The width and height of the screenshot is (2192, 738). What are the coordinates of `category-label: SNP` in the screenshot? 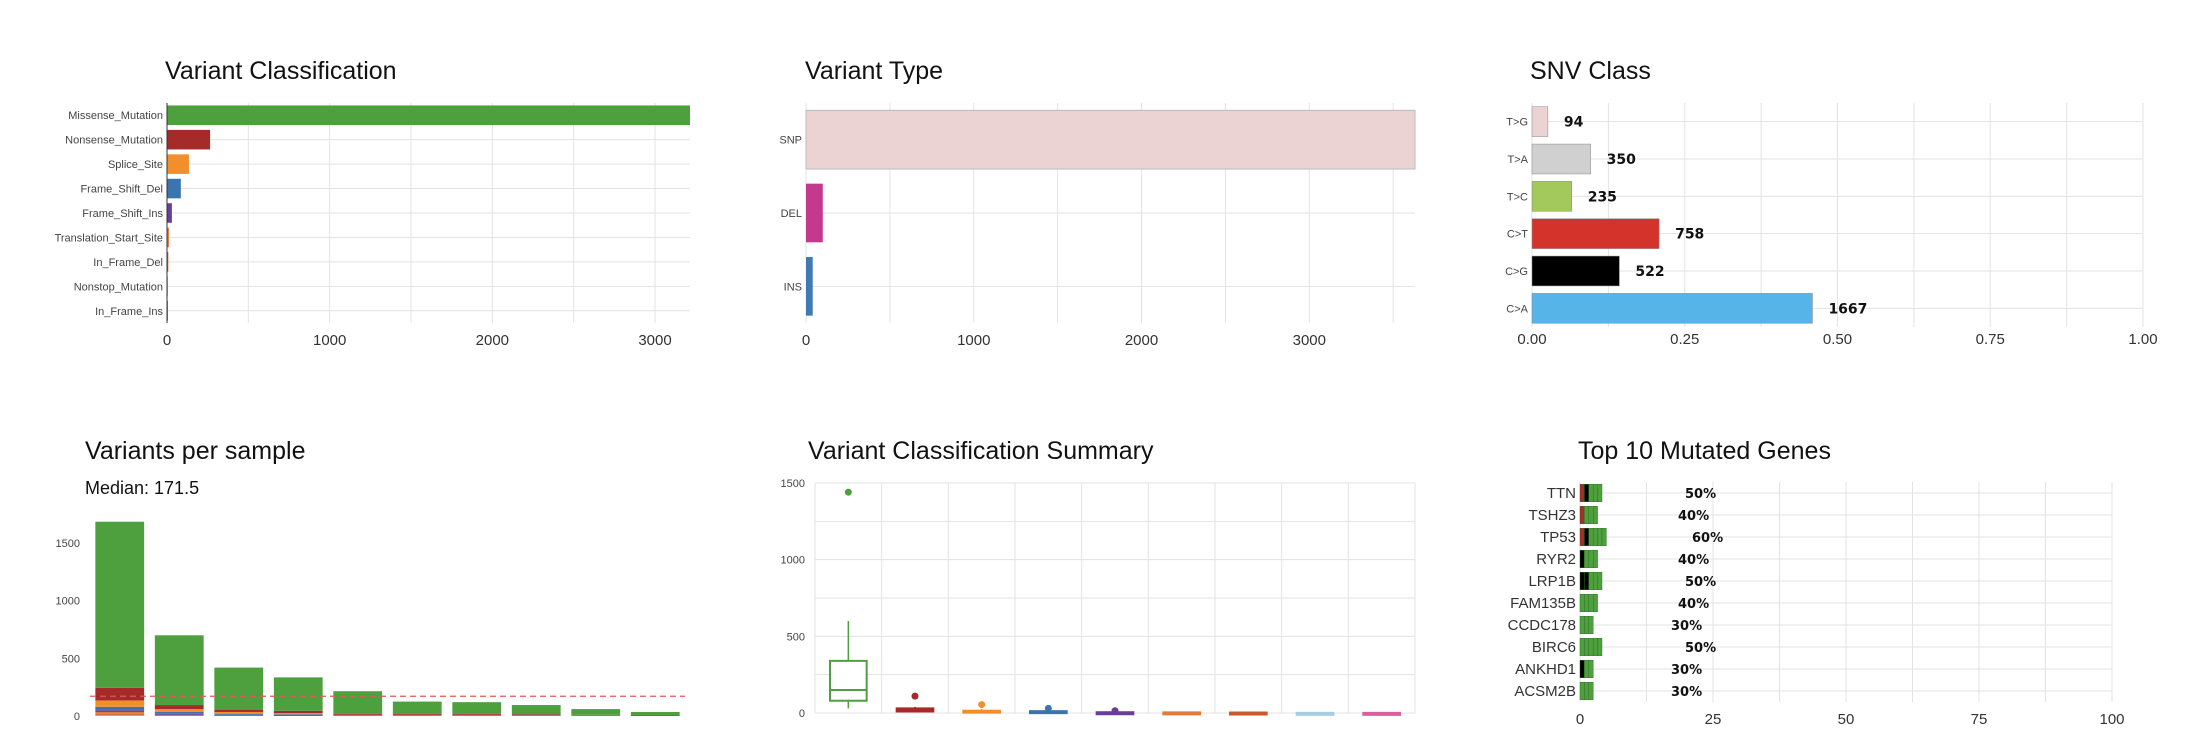 It's located at (790, 141).